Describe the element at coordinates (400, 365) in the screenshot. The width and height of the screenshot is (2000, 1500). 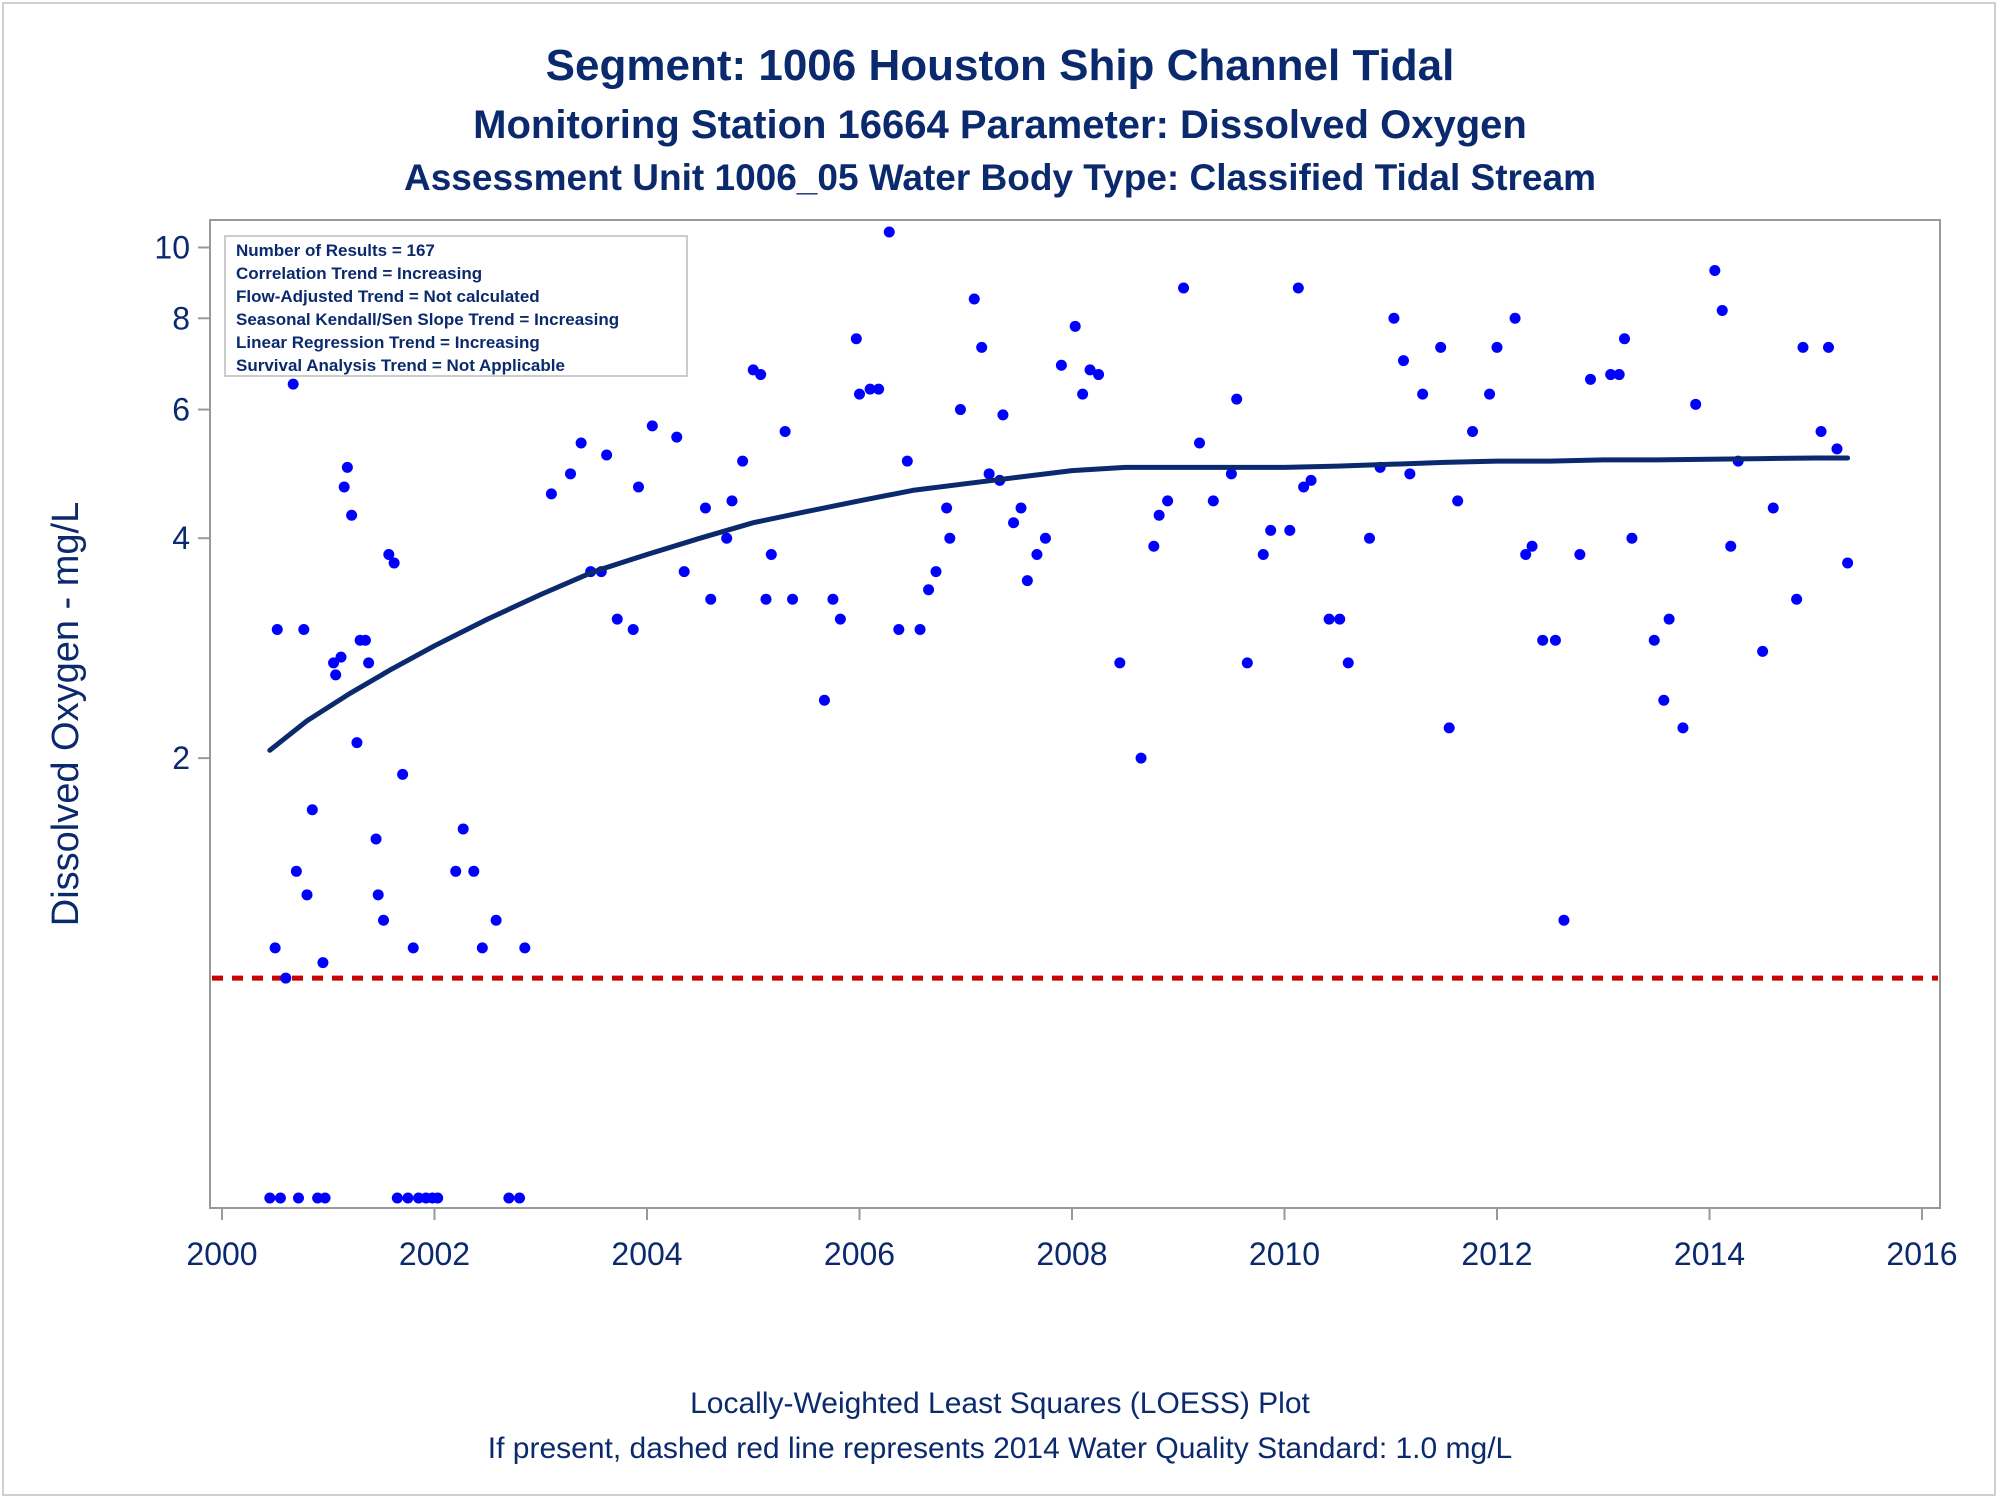
I see `stat-line: Survival Analysis Trend = Not Applicable` at that location.